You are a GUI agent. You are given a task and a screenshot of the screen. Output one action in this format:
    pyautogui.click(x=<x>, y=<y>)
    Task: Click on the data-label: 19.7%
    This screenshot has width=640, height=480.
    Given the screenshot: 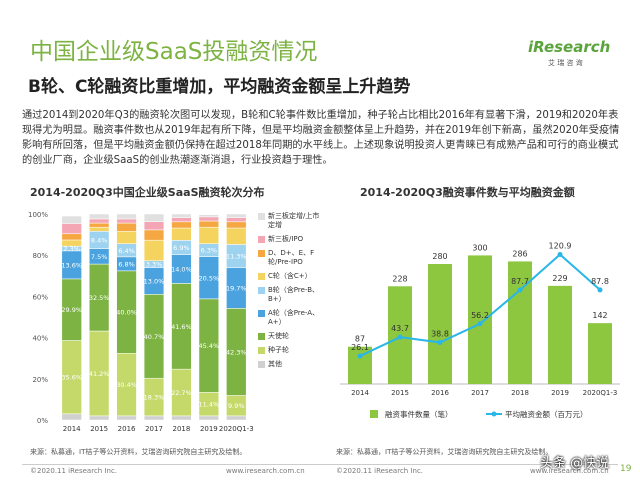 What is the action you would take?
    pyautogui.click(x=236, y=289)
    